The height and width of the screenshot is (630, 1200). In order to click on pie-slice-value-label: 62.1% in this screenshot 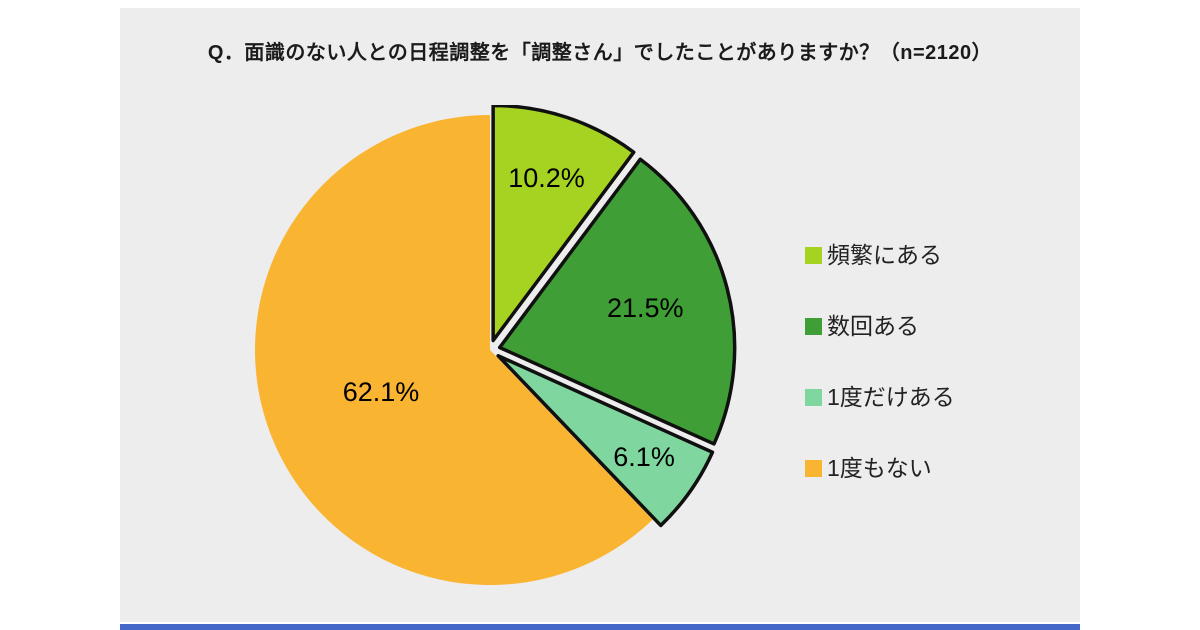, I will do `click(381, 392)`.